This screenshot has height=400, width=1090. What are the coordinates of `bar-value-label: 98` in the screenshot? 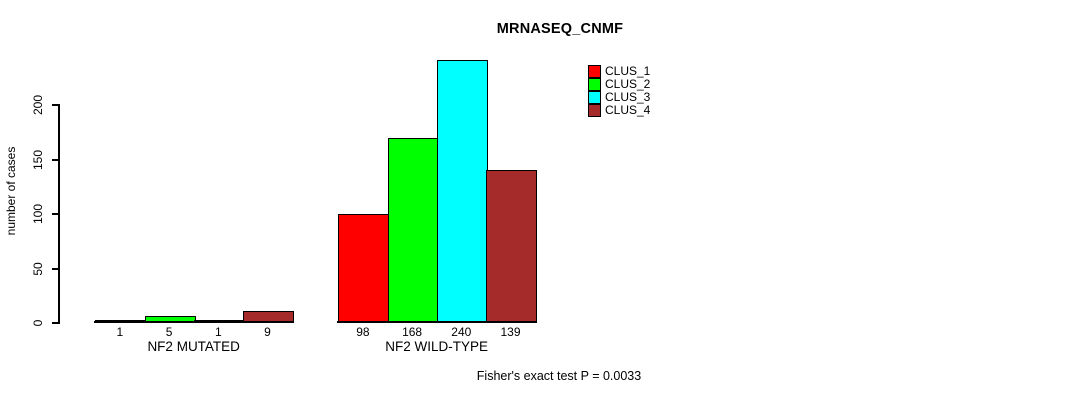 It's located at (363, 332).